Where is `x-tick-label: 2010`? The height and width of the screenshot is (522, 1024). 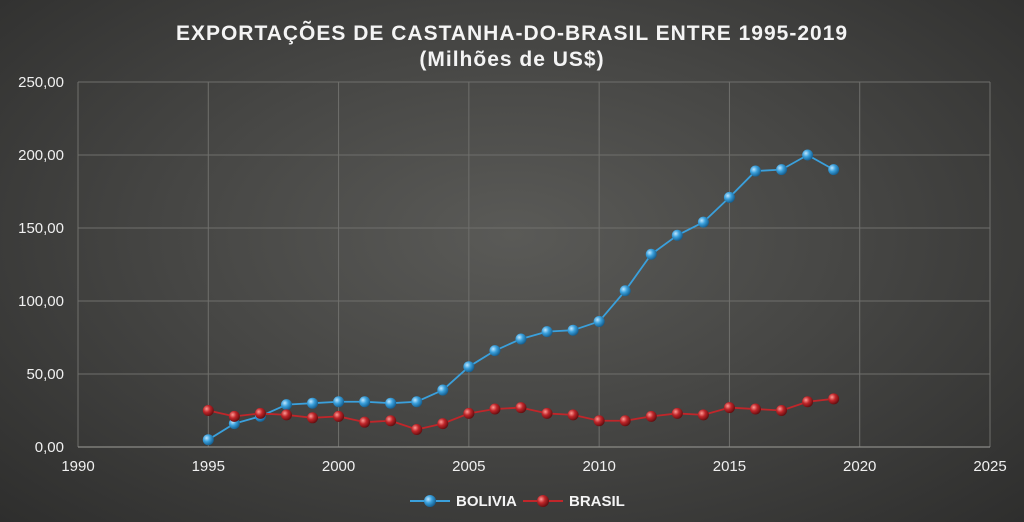 x-tick-label: 2010 is located at coordinates (598, 466).